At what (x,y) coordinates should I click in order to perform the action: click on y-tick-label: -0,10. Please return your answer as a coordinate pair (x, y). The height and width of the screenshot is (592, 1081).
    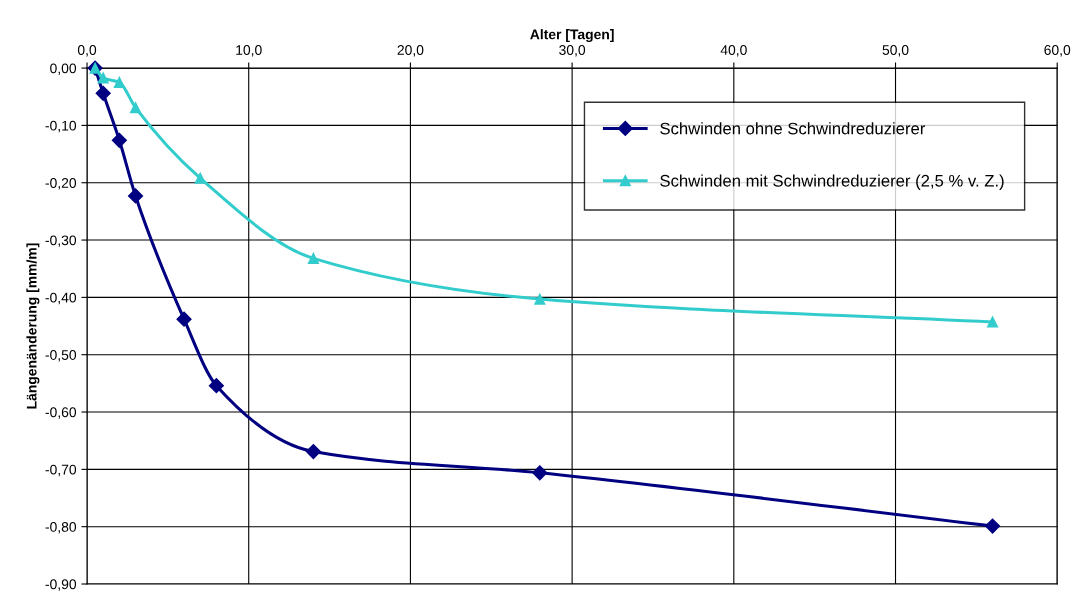
    Looking at the image, I should click on (61, 126).